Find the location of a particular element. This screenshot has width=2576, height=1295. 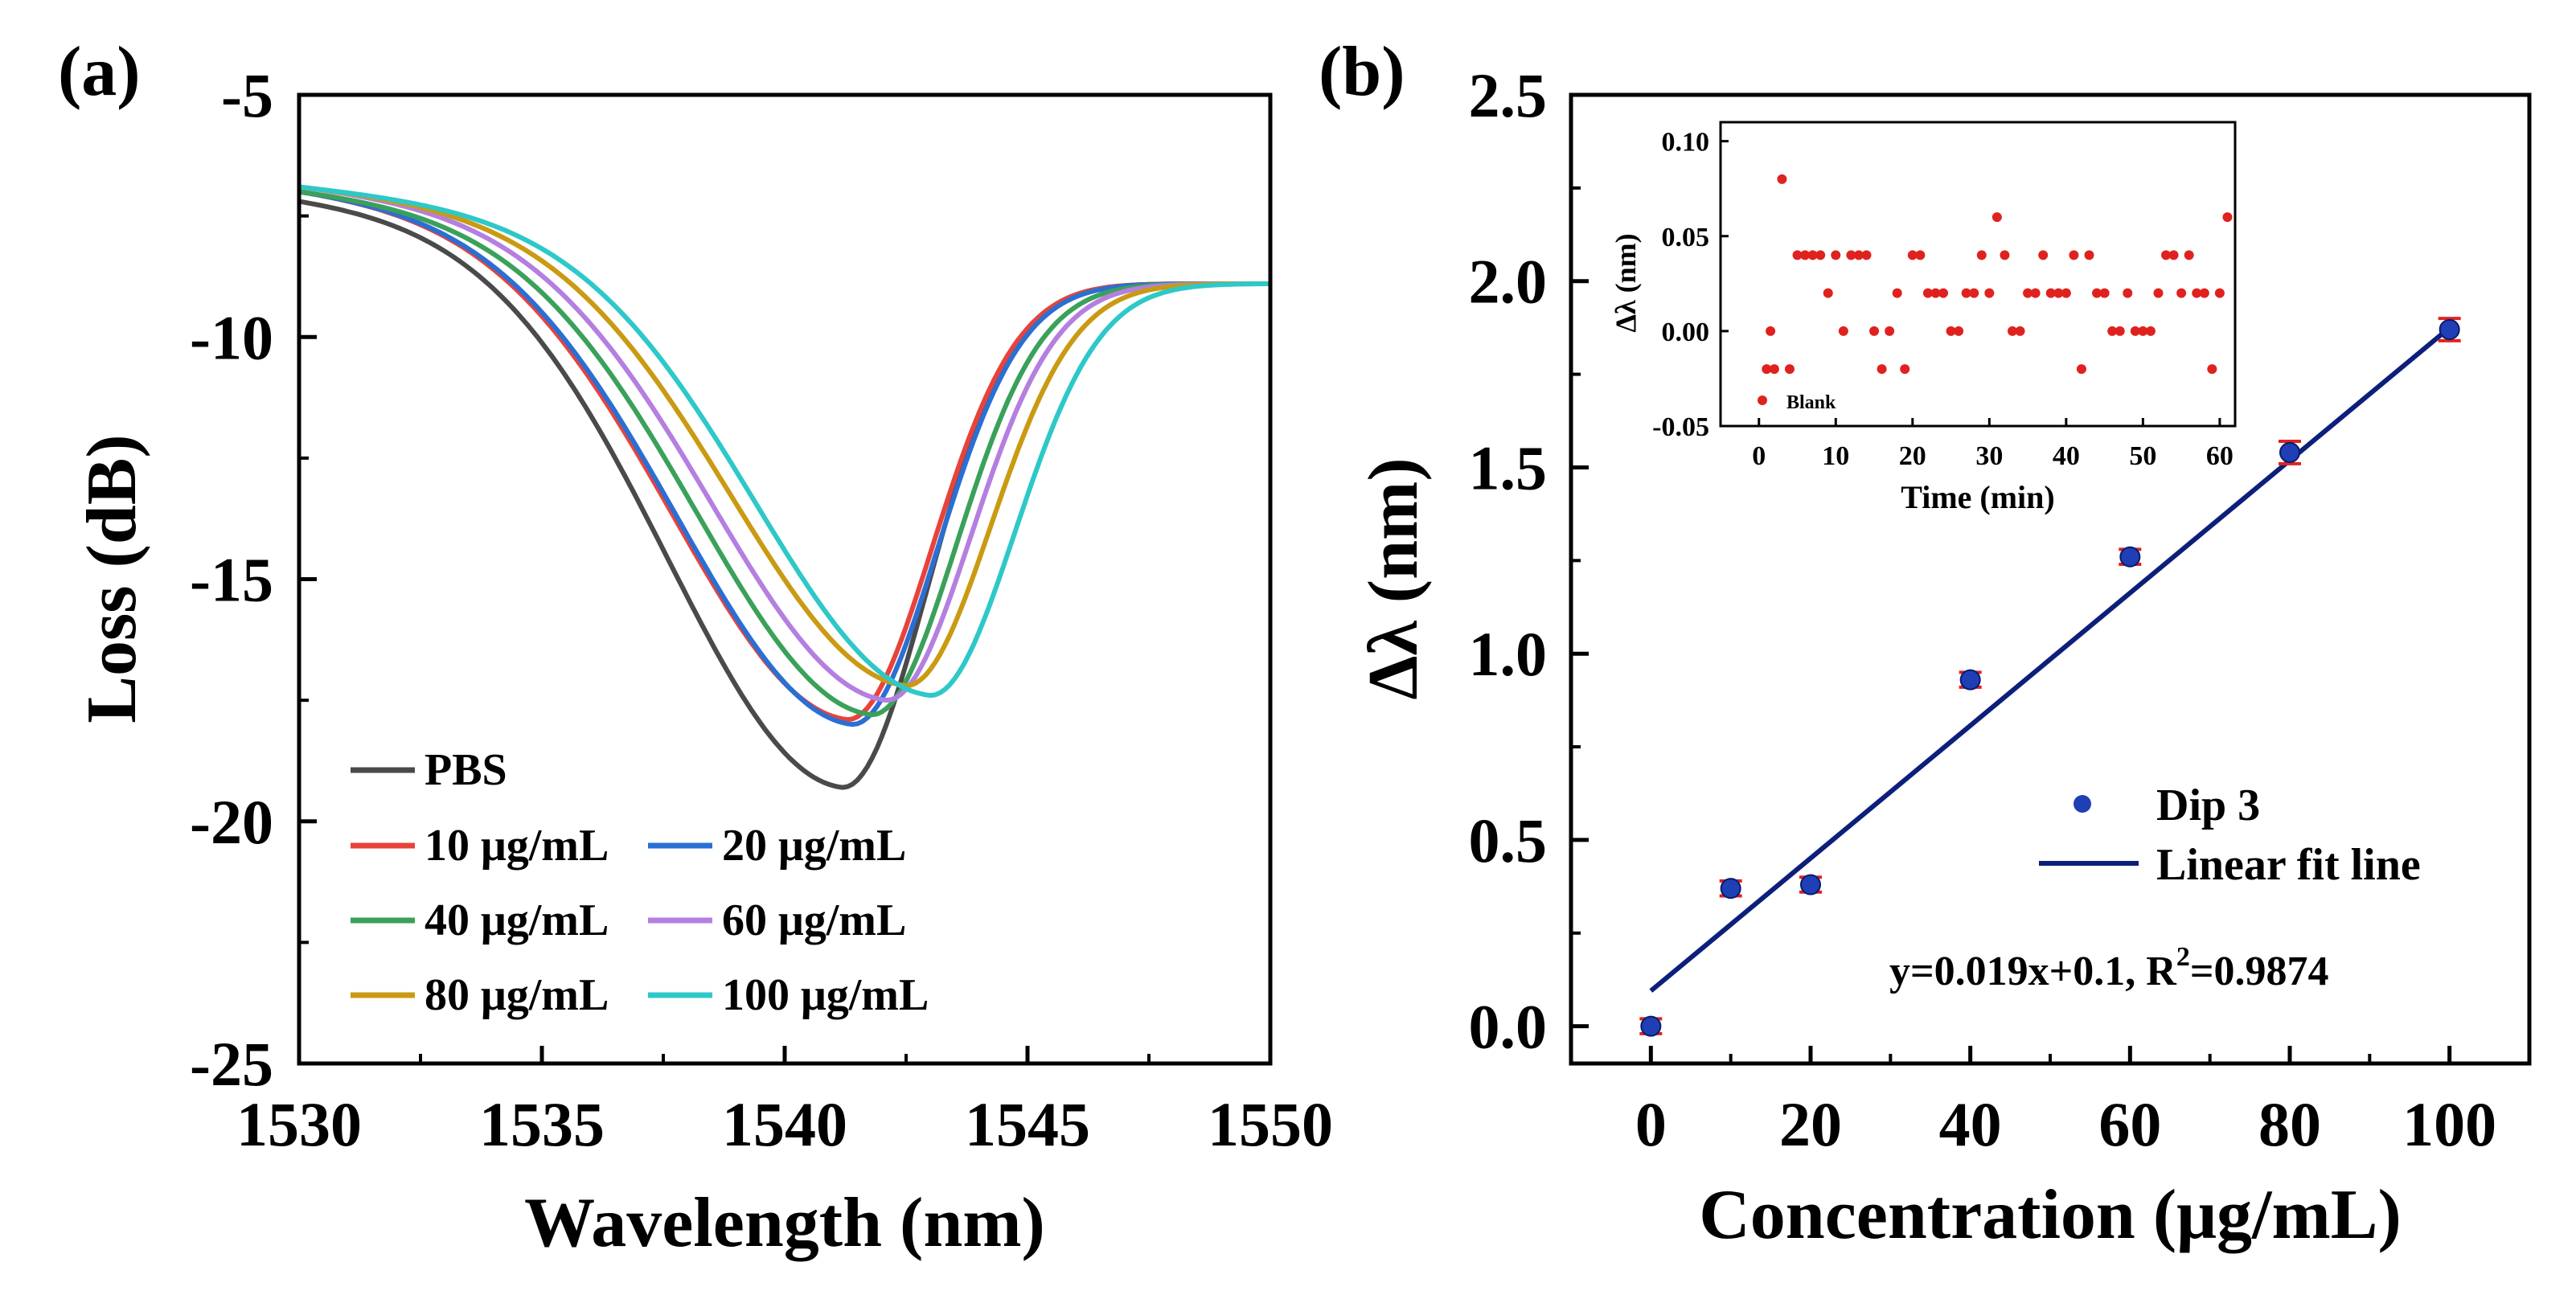

fit-equation-sup: 2 is located at coordinates (2183, 957).